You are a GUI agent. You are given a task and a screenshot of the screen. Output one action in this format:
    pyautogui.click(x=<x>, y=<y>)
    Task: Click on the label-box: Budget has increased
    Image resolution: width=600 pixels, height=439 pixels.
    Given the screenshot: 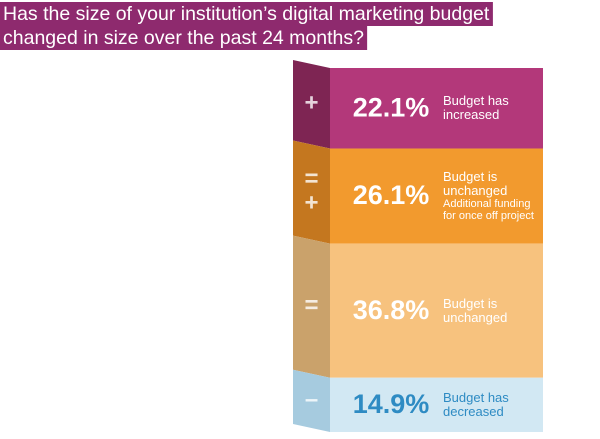 What is the action you would take?
    pyautogui.click(x=492, y=108)
    